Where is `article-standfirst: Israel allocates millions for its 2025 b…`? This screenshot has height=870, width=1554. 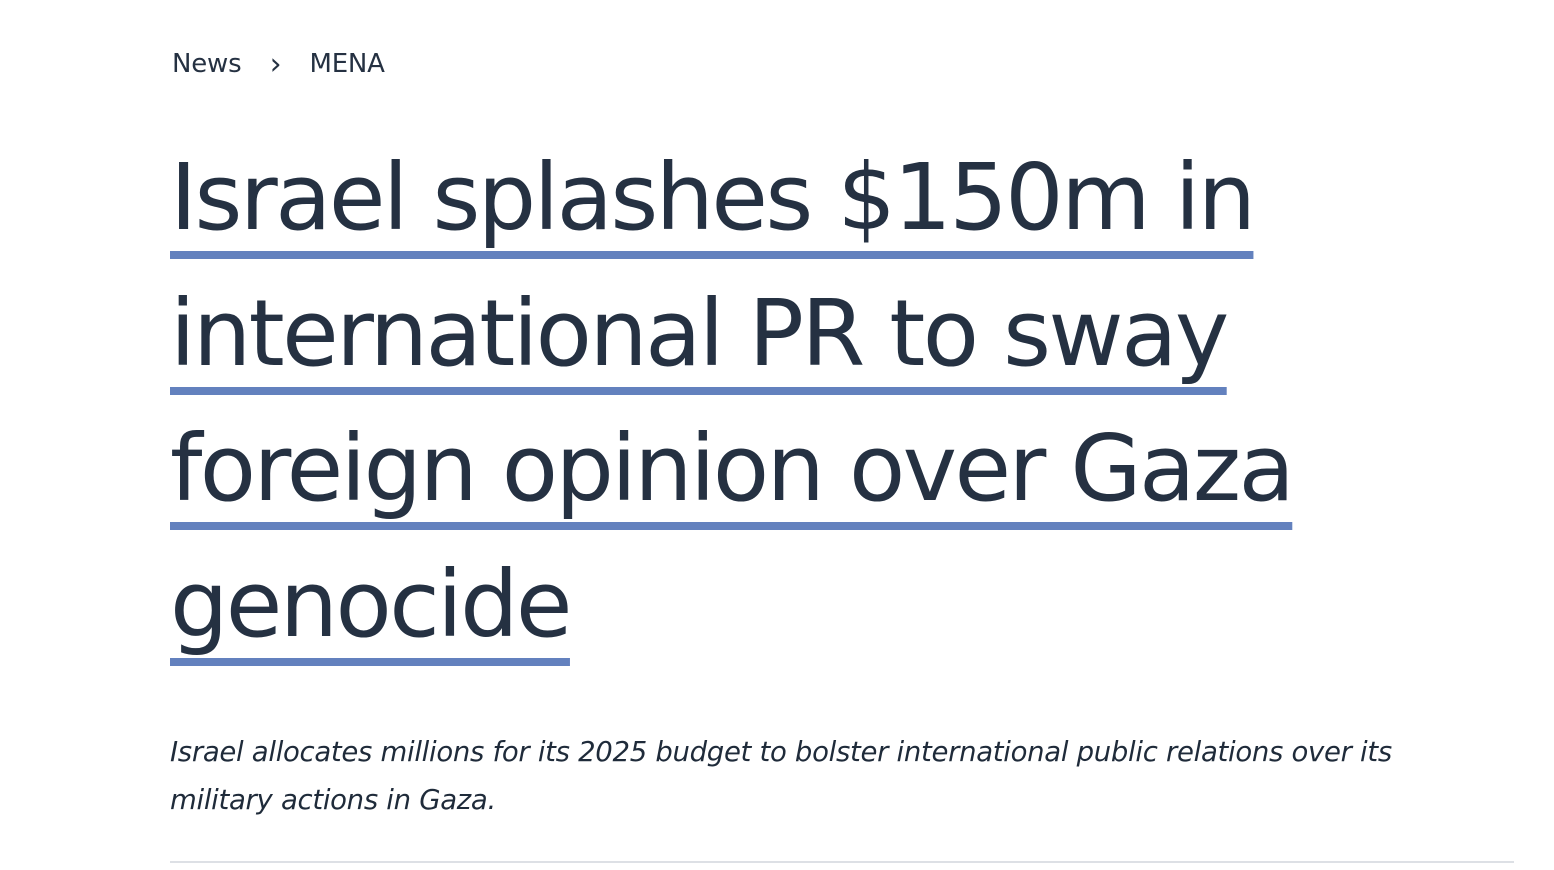 article-standfirst: Israel allocates millions for its 2025 b… is located at coordinates (781, 776).